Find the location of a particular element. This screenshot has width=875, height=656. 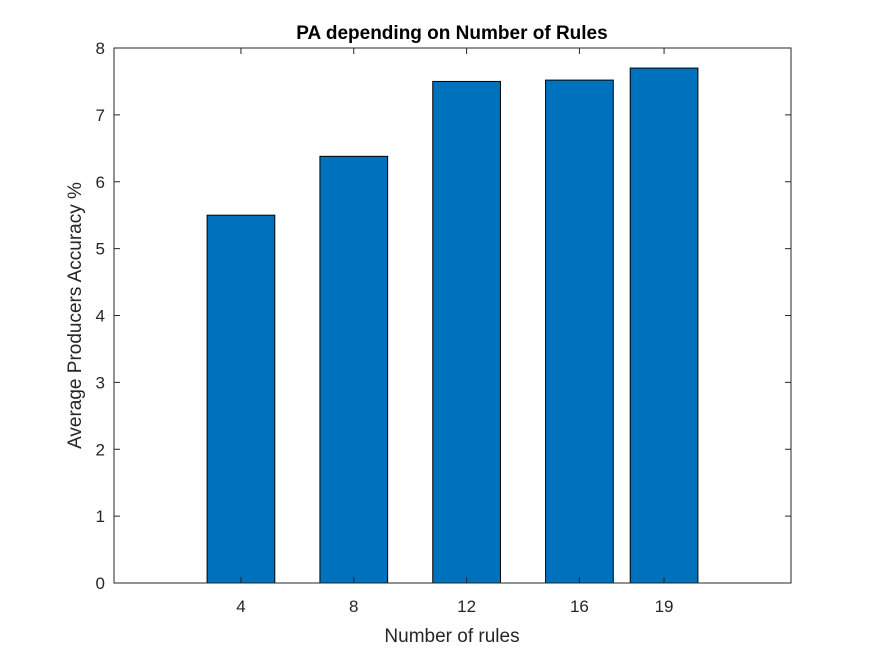

y-tick-label: 6 is located at coordinates (100, 182).